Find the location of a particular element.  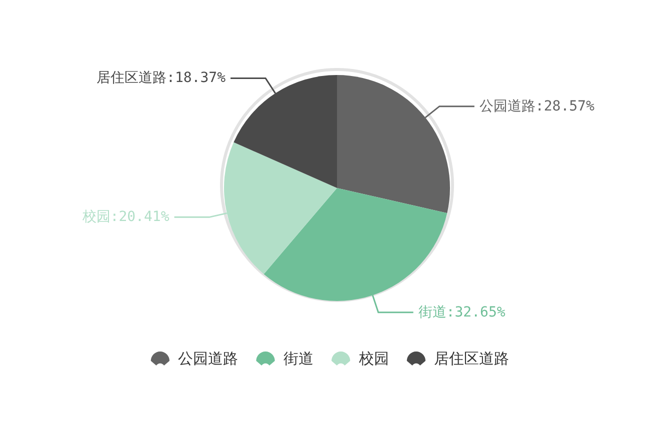

legend-label: 居住区道路 is located at coordinates (472, 359).